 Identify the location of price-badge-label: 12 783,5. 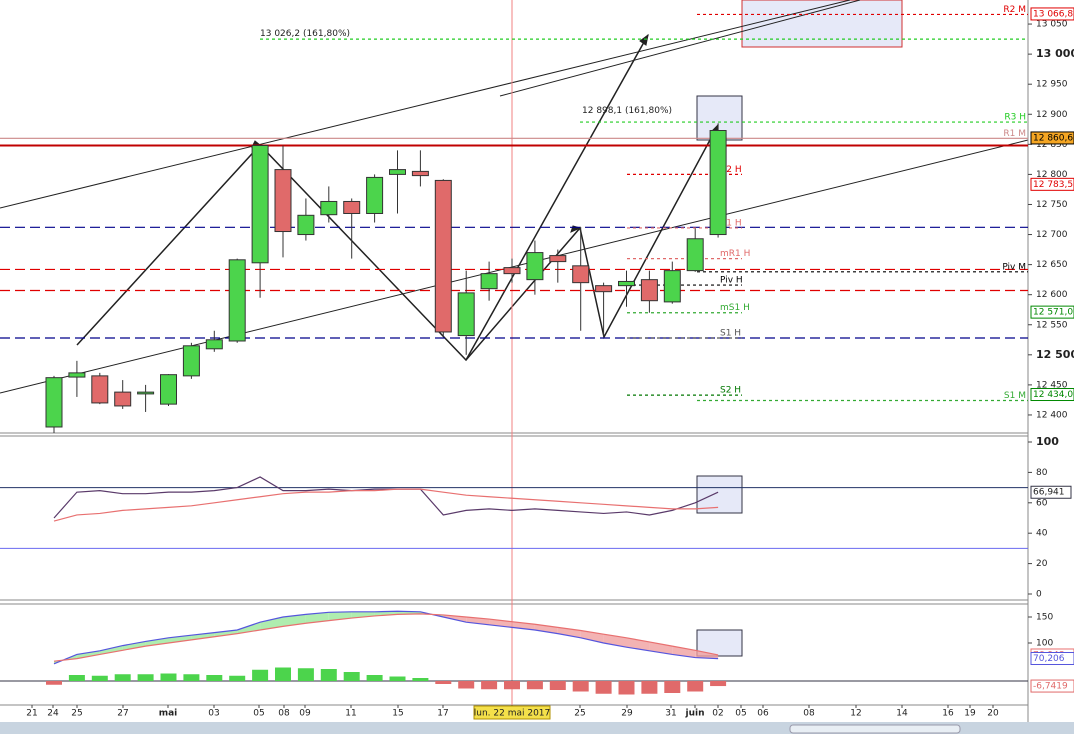
(1053, 185).